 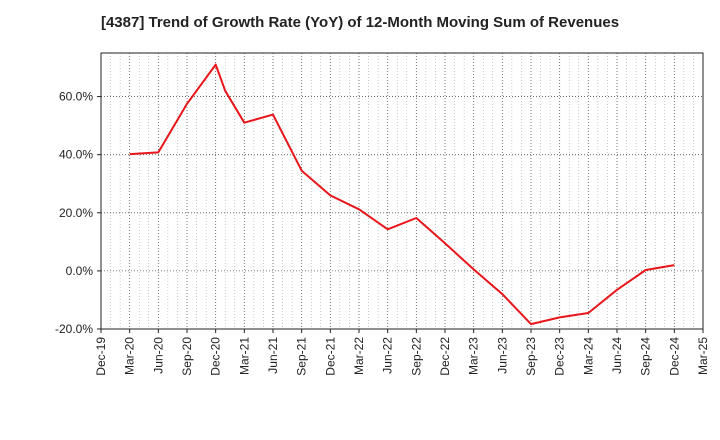 I want to click on x-tick-label: Jun-23, so click(x=502, y=355).